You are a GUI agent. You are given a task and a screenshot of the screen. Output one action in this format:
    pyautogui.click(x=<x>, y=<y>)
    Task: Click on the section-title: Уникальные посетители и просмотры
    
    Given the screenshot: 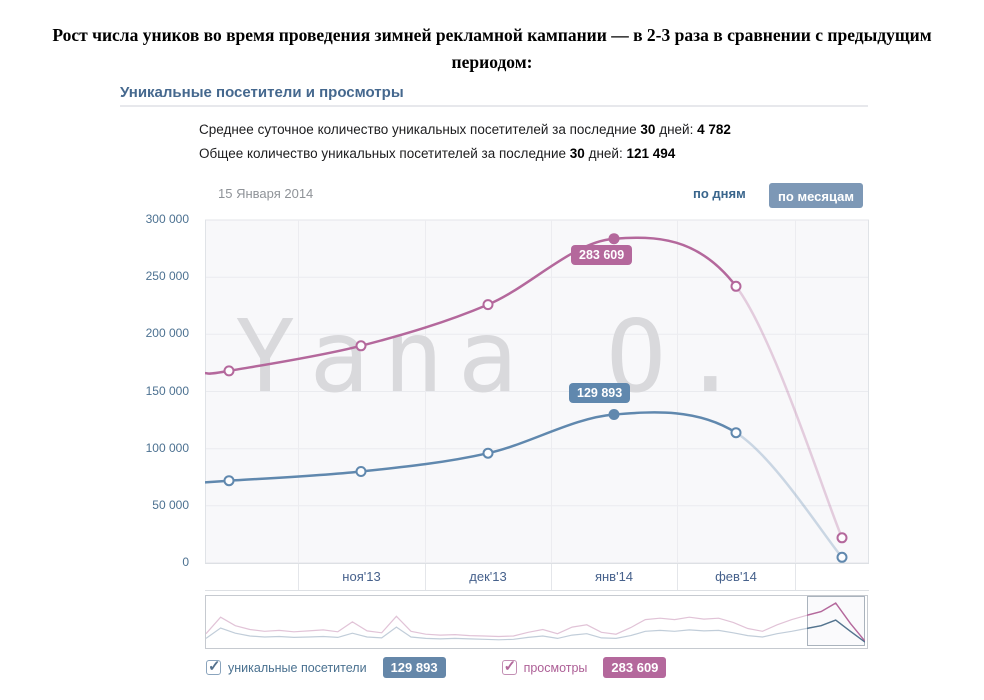 What is the action you would take?
    pyautogui.click(x=262, y=92)
    